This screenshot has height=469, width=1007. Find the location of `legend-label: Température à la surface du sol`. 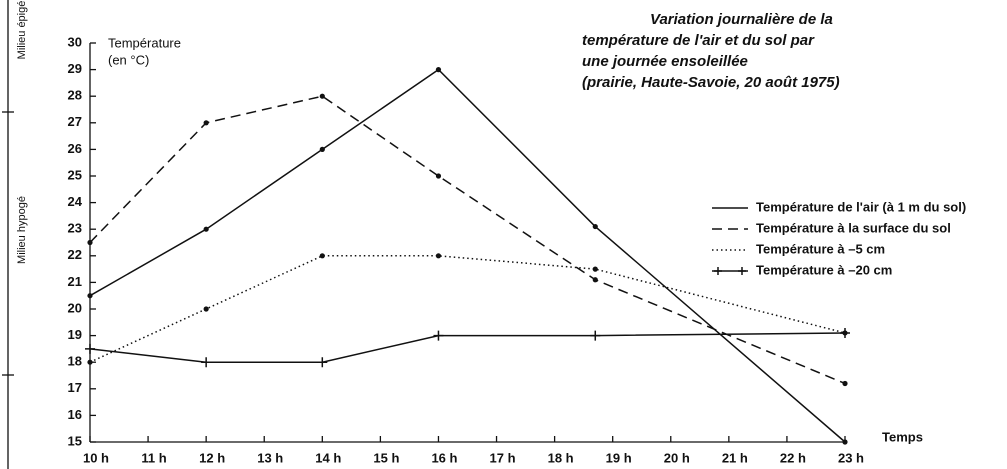

legend-label: Température à la surface du sol is located at coordinates (853, 227).